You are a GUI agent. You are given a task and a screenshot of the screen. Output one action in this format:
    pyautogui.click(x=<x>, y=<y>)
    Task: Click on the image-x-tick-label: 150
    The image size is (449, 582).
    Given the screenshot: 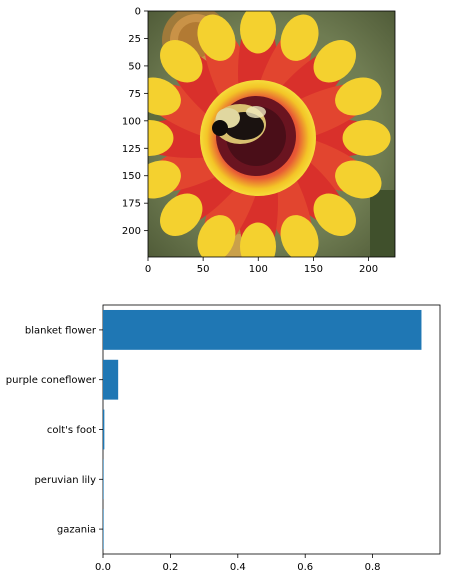 What is the action you would take?
    pyautogui.click(x=313, y=269)
    